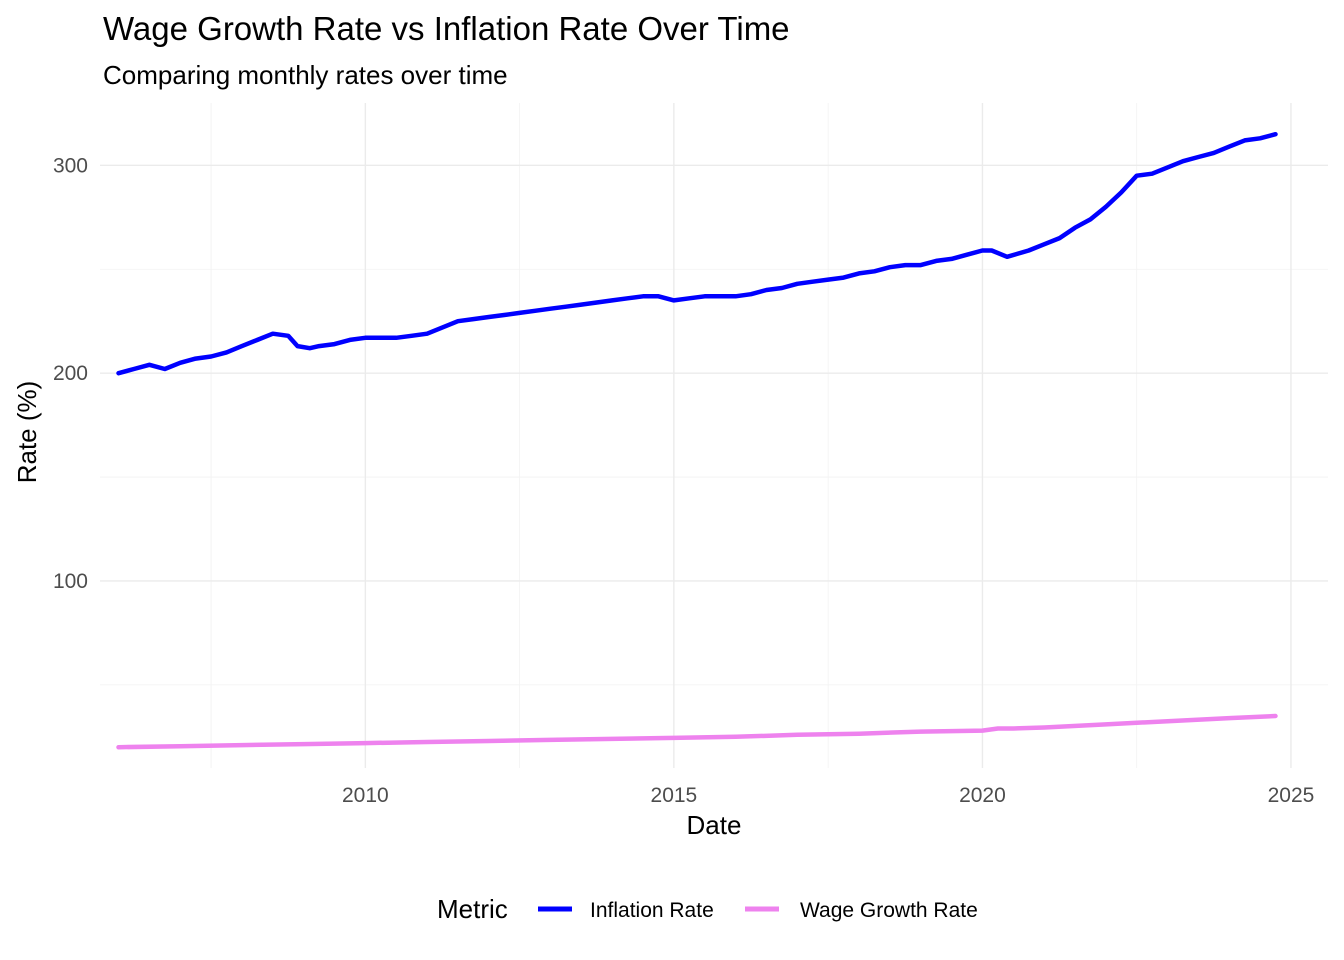 This screenshot has width=1344, height=960. I want to click on x-tick-label: 2015, so click(674, 795).